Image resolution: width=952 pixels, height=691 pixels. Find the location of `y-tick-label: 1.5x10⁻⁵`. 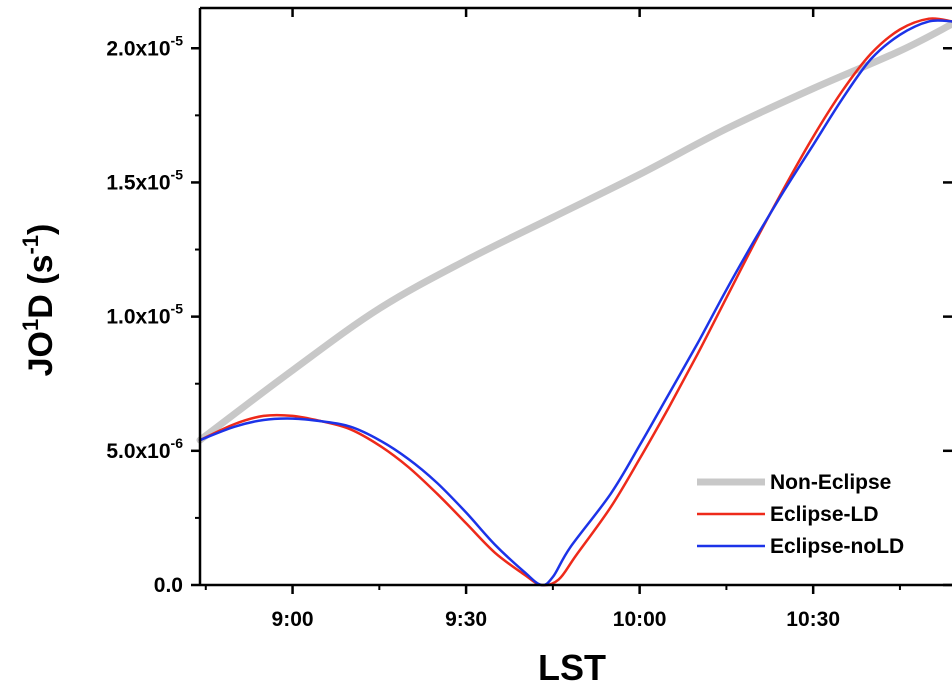

y-tick-label: 1.5x10⁻⁵ is located at coordinates (144, 180).